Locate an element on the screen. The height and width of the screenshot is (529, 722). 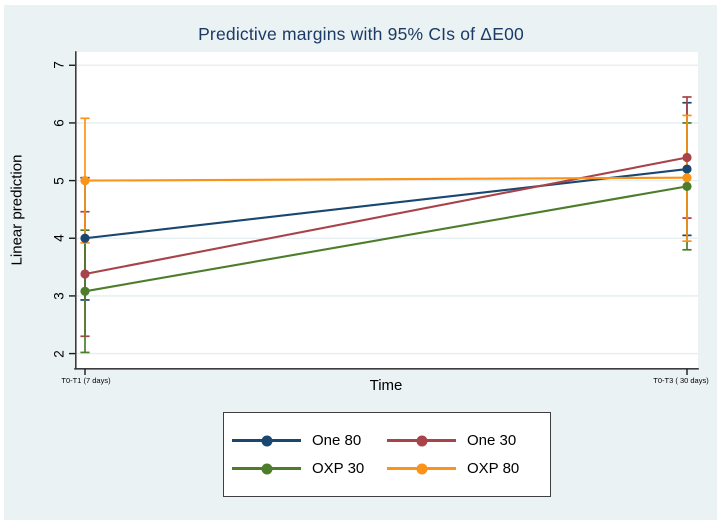
y-tick-label: 2 is located at coordinates (59, 353).